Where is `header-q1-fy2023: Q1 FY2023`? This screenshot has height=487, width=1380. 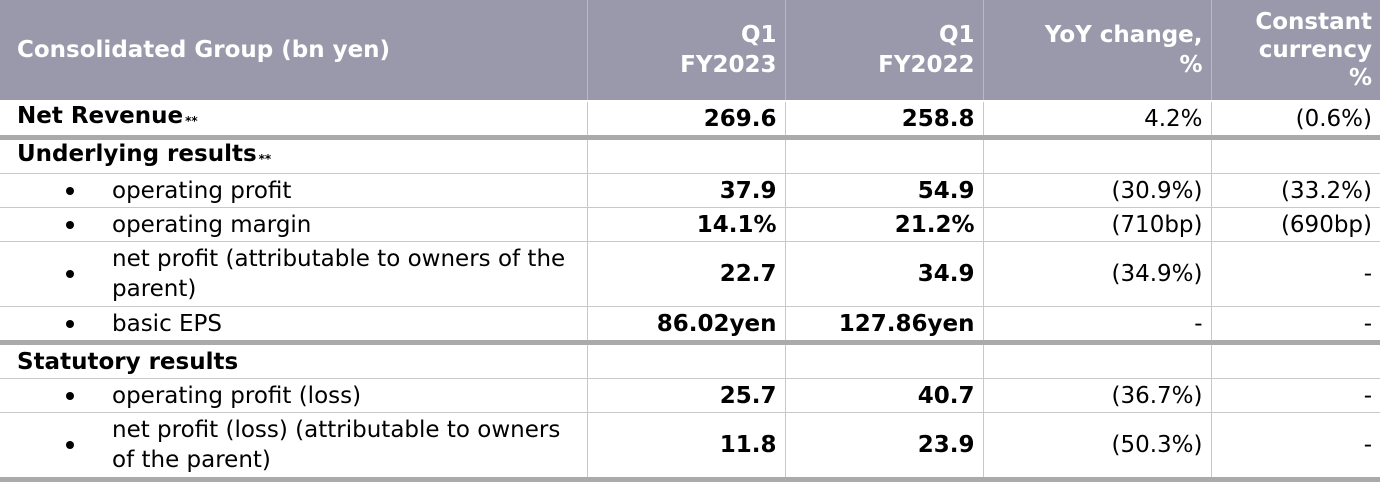 header-q1-fy2023: Q1 FY2023 is located at coordinates (686, 51).